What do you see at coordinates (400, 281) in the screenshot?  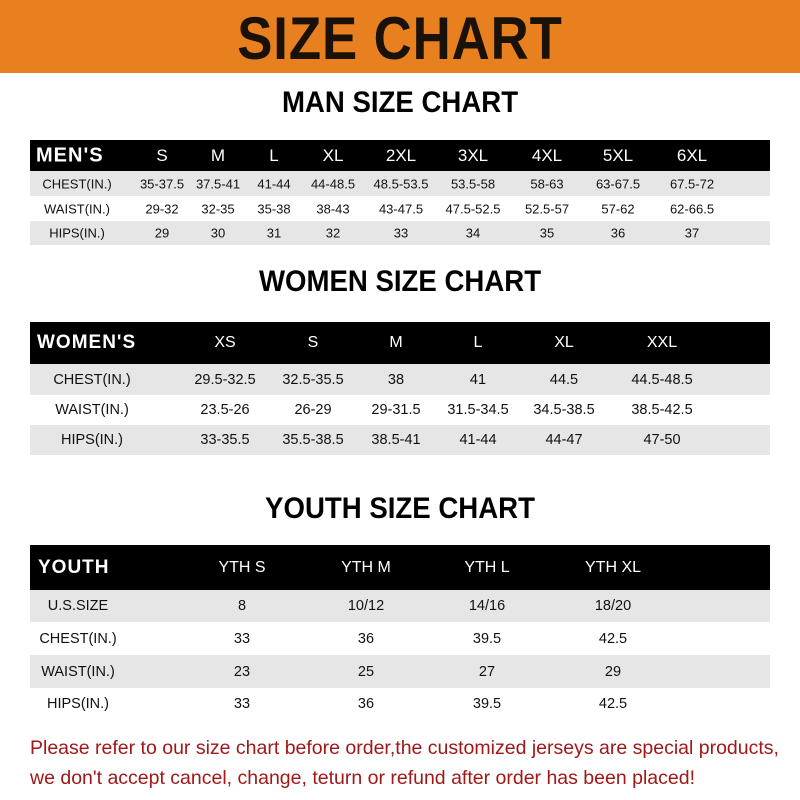 I see `women-section-title: WOMEN SIZE CHART` at bounding box center [400, 281].